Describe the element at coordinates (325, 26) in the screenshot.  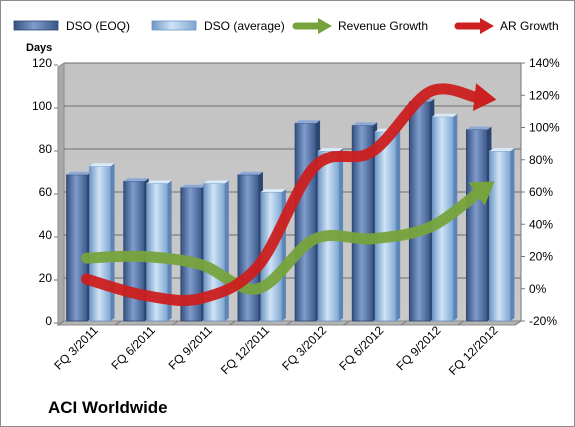
I see `legend-arrow-revenue-growth` at that location.